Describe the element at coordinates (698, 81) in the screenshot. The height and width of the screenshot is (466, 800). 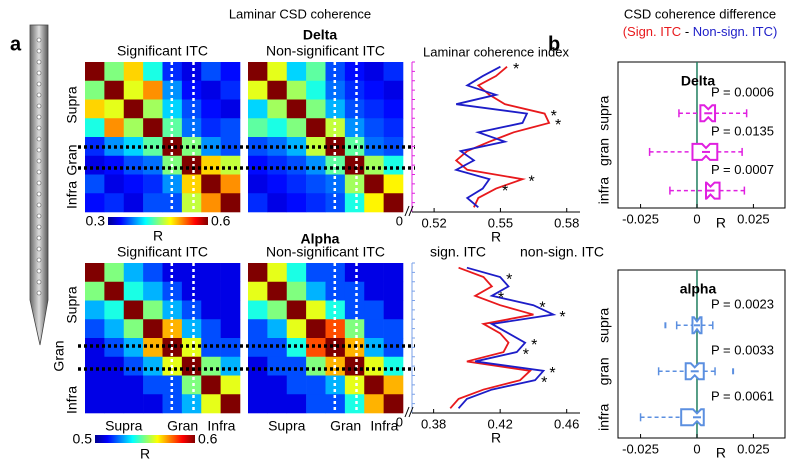
I see `plot-title: Delta` at that location.